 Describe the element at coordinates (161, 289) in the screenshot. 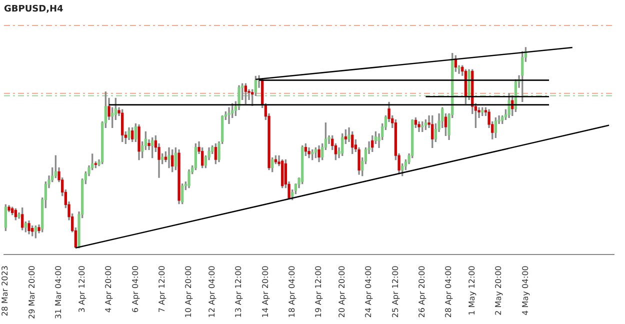

I see `x-tick-label: 7 Apr 12:00` at that location.